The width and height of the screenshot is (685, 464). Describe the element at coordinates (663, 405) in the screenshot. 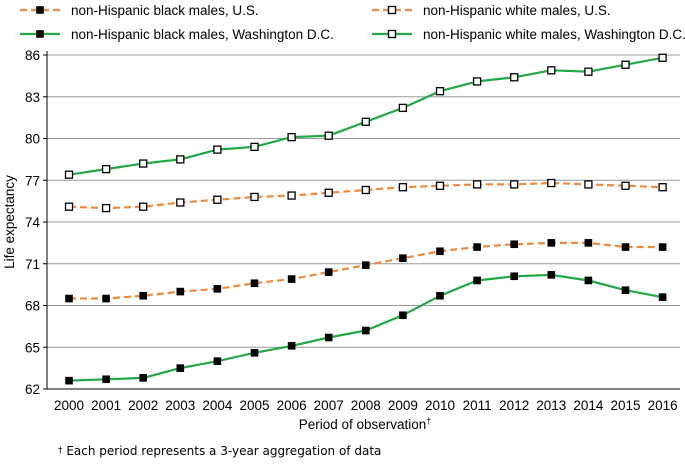

I see `x-tick-label: 2016` at that location.